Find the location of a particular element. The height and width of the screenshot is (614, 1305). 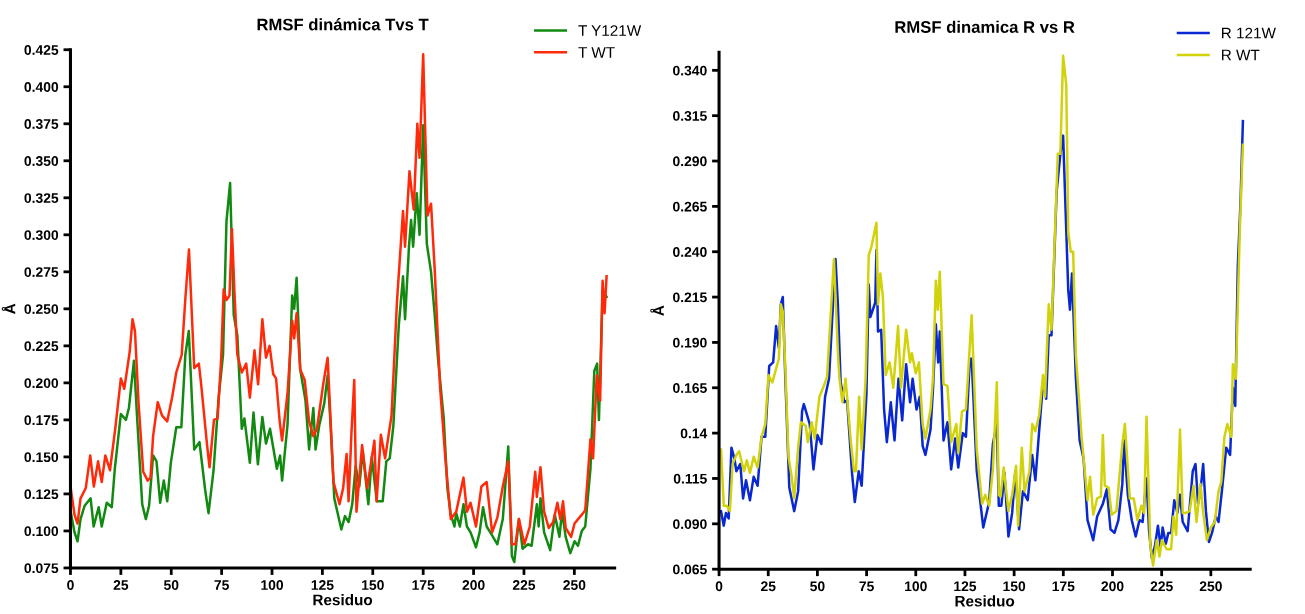

y-tick-label: 0.325 is located at coordinates (41, 198).